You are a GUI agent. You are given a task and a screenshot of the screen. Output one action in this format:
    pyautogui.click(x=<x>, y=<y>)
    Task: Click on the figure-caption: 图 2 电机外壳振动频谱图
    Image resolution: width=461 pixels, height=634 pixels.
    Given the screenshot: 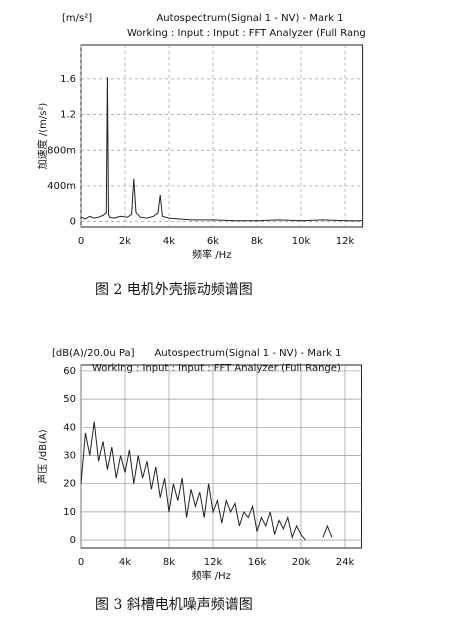 What is the action you would take?
    pyautogui.click(x=174, y=289)
    